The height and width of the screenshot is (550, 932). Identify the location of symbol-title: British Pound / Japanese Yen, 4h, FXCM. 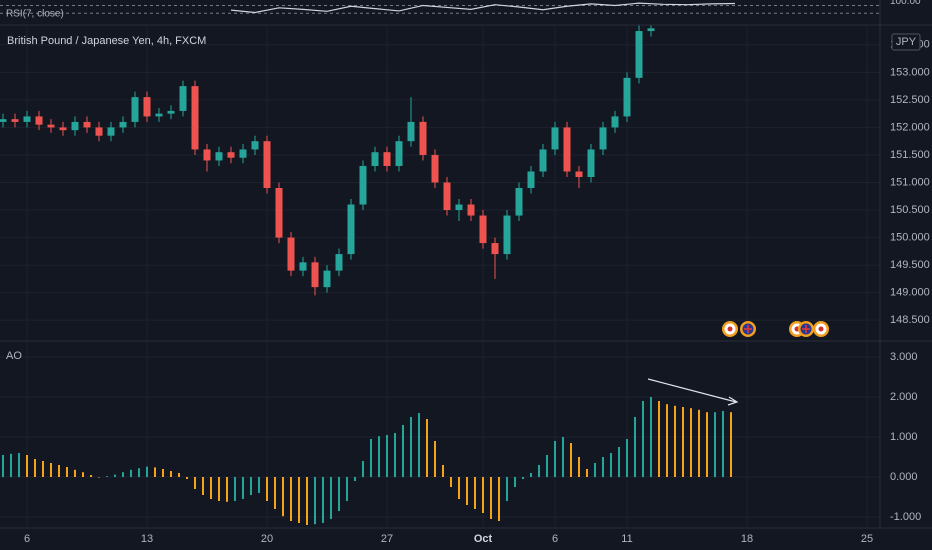
(106, 41).